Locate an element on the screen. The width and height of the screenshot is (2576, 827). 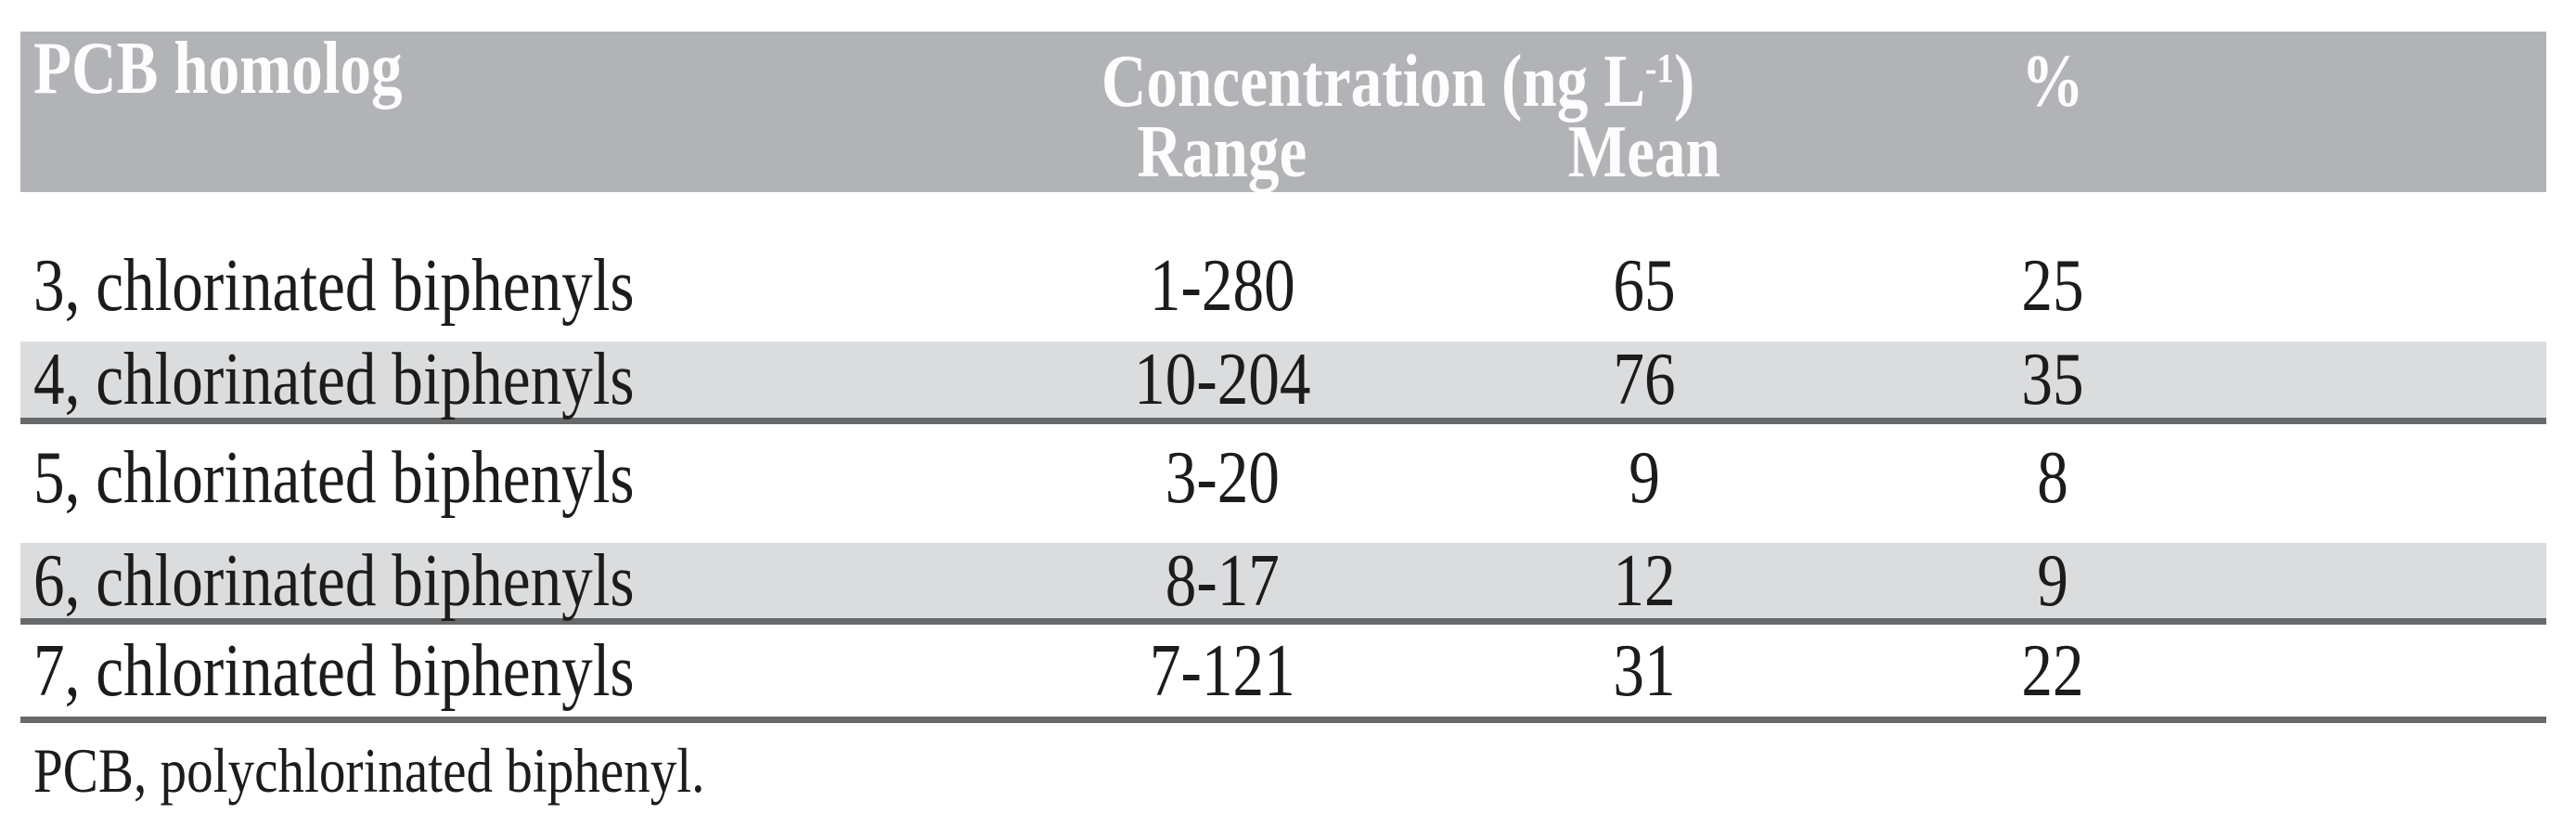
range-value: 10-204 is located at coordinates (1222, 379).